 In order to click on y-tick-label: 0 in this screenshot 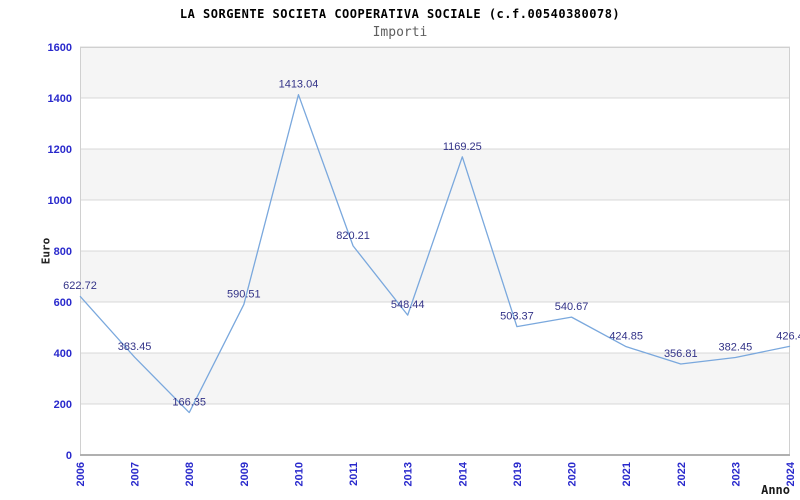, I will do `click(69, 456)`.